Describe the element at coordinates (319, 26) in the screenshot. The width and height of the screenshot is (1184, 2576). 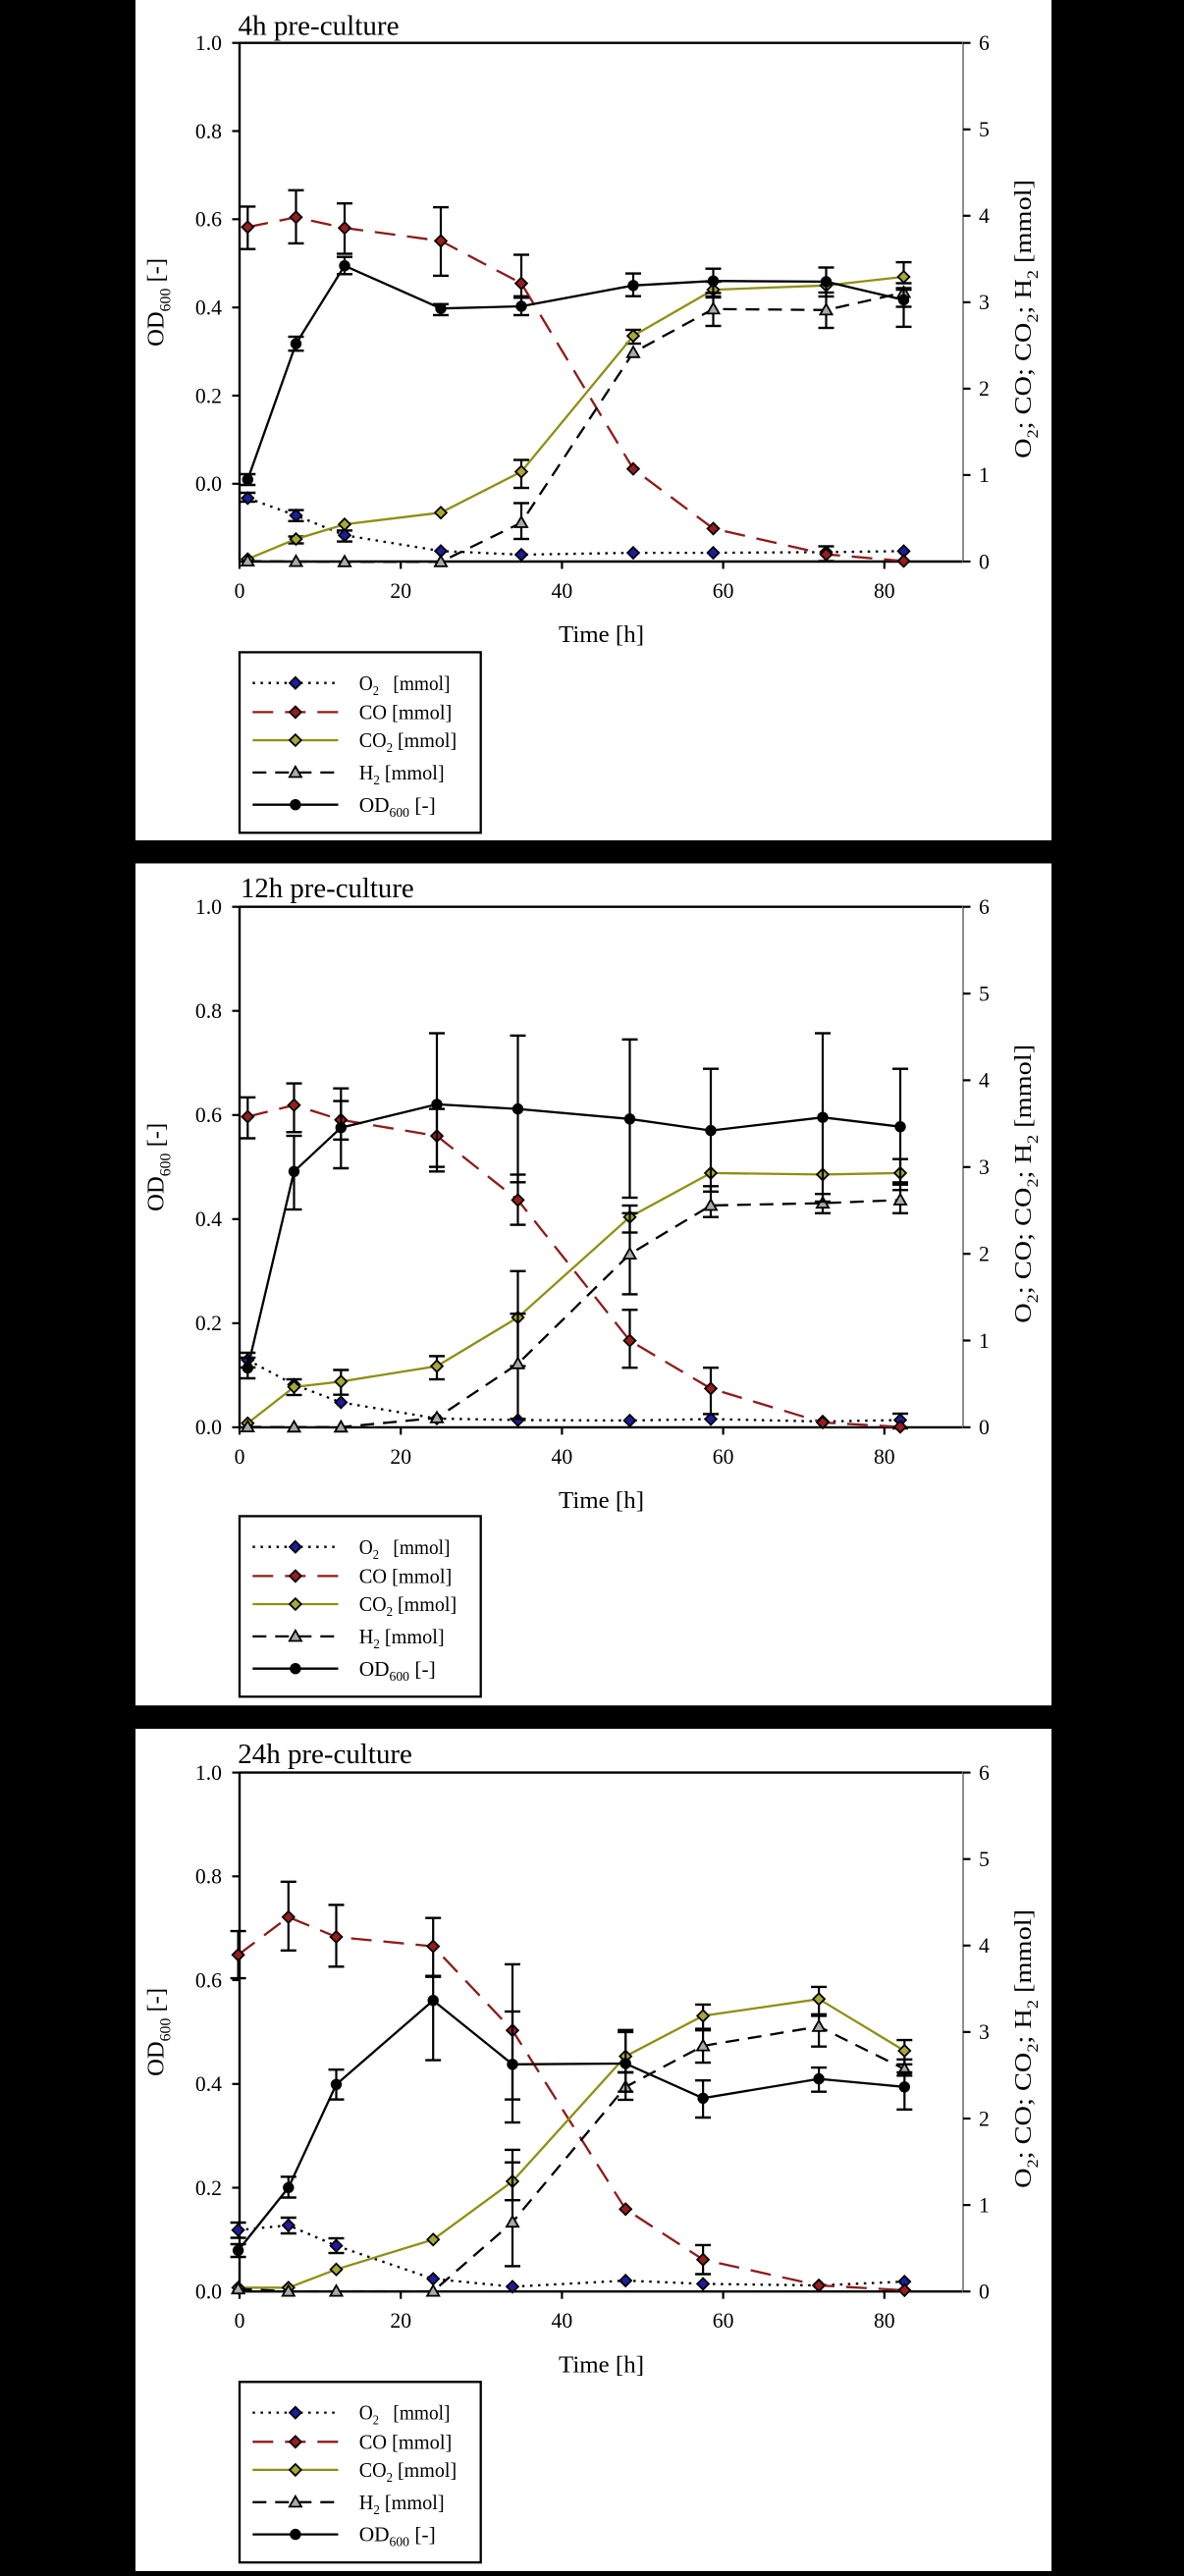
I see `svg-text: 4h pre-culture` at that location.